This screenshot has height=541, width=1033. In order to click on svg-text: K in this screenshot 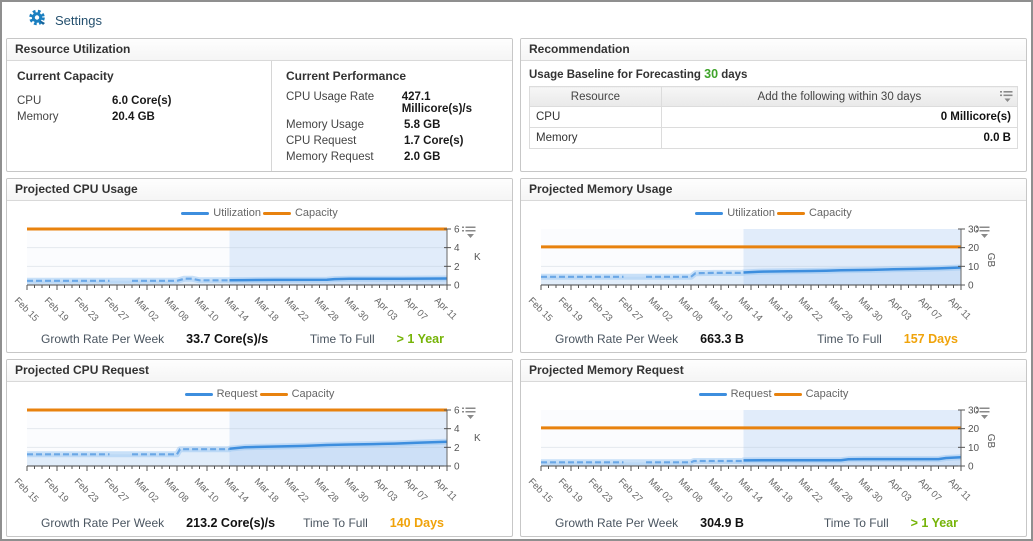, I will do `click(477, 438)`.